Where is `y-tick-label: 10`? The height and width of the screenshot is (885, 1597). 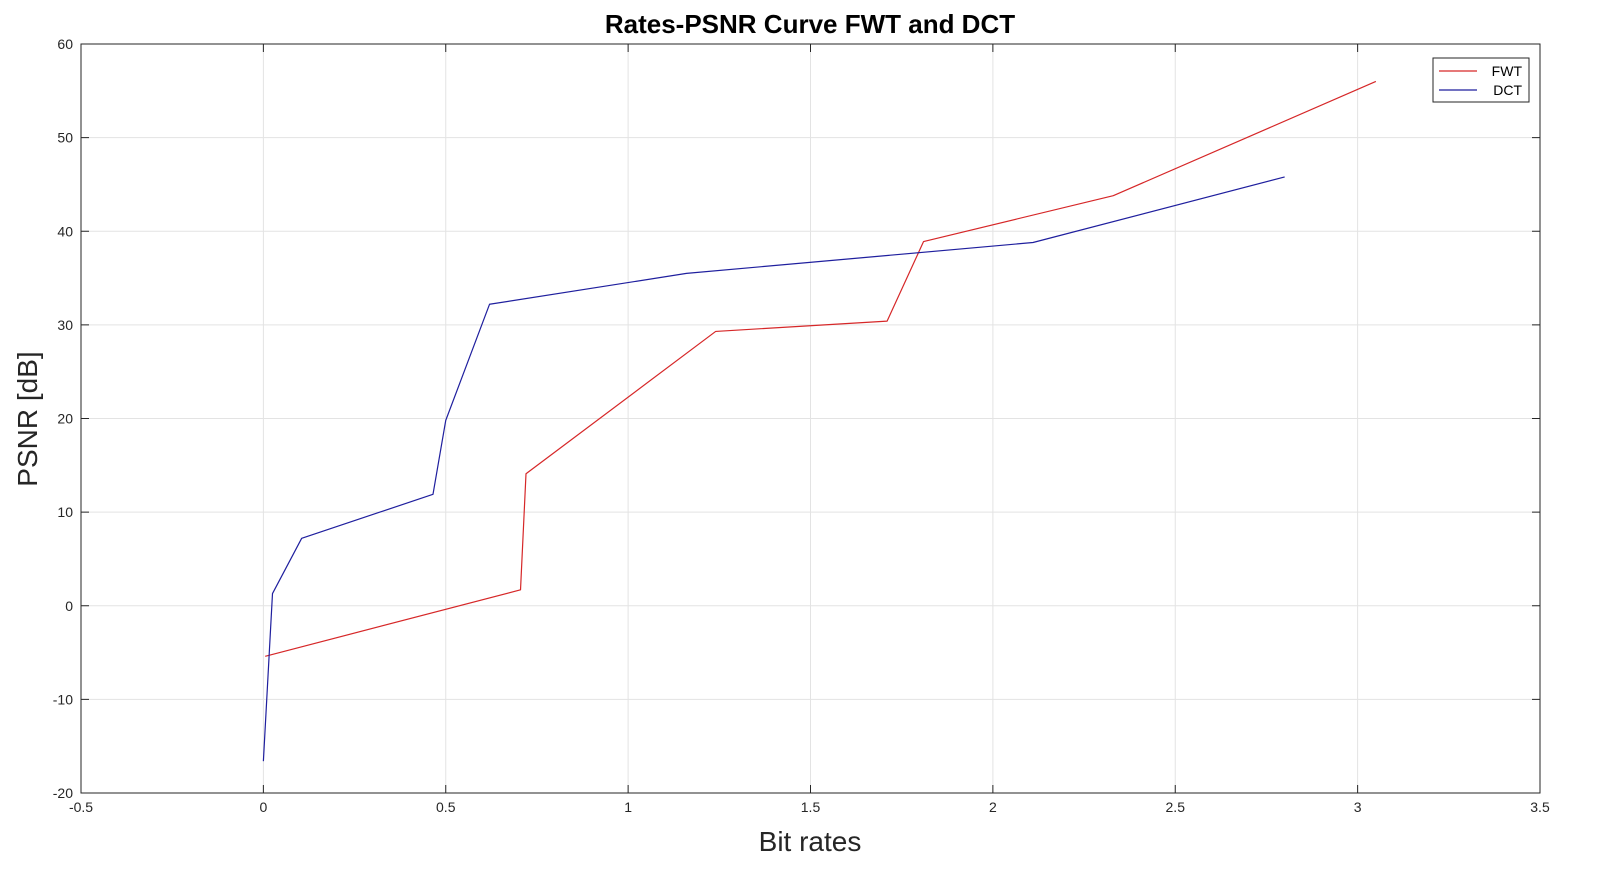
y-tick-label: 10 is located at coordinates (65, 512).